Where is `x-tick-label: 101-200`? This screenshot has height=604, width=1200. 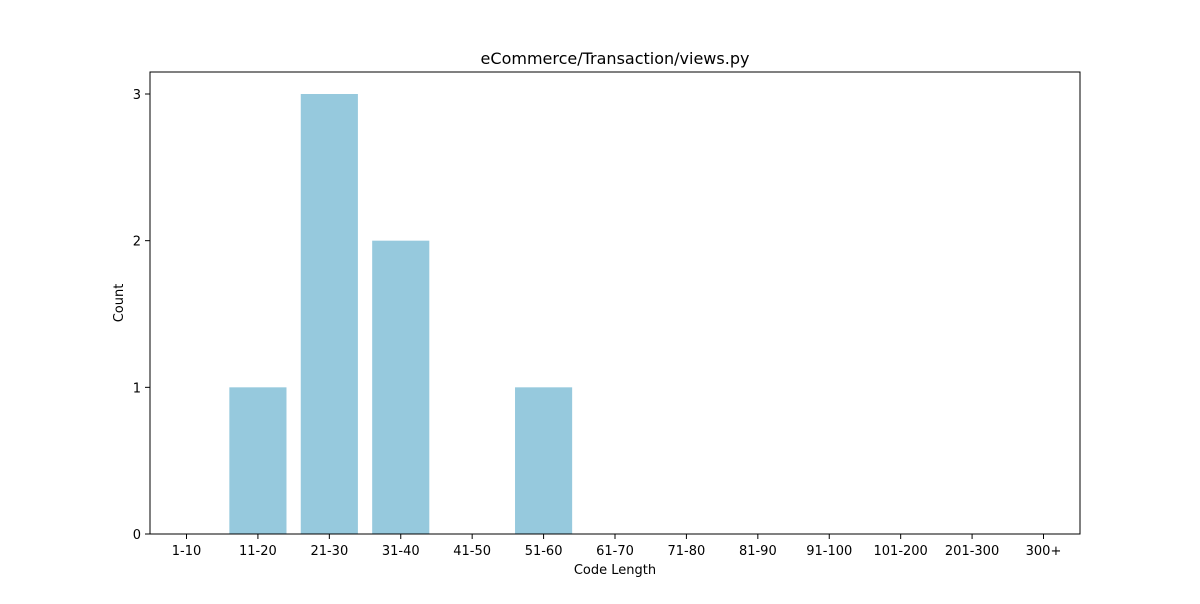 x-tick-label: 101-200 is located at coordinates (901, 551).